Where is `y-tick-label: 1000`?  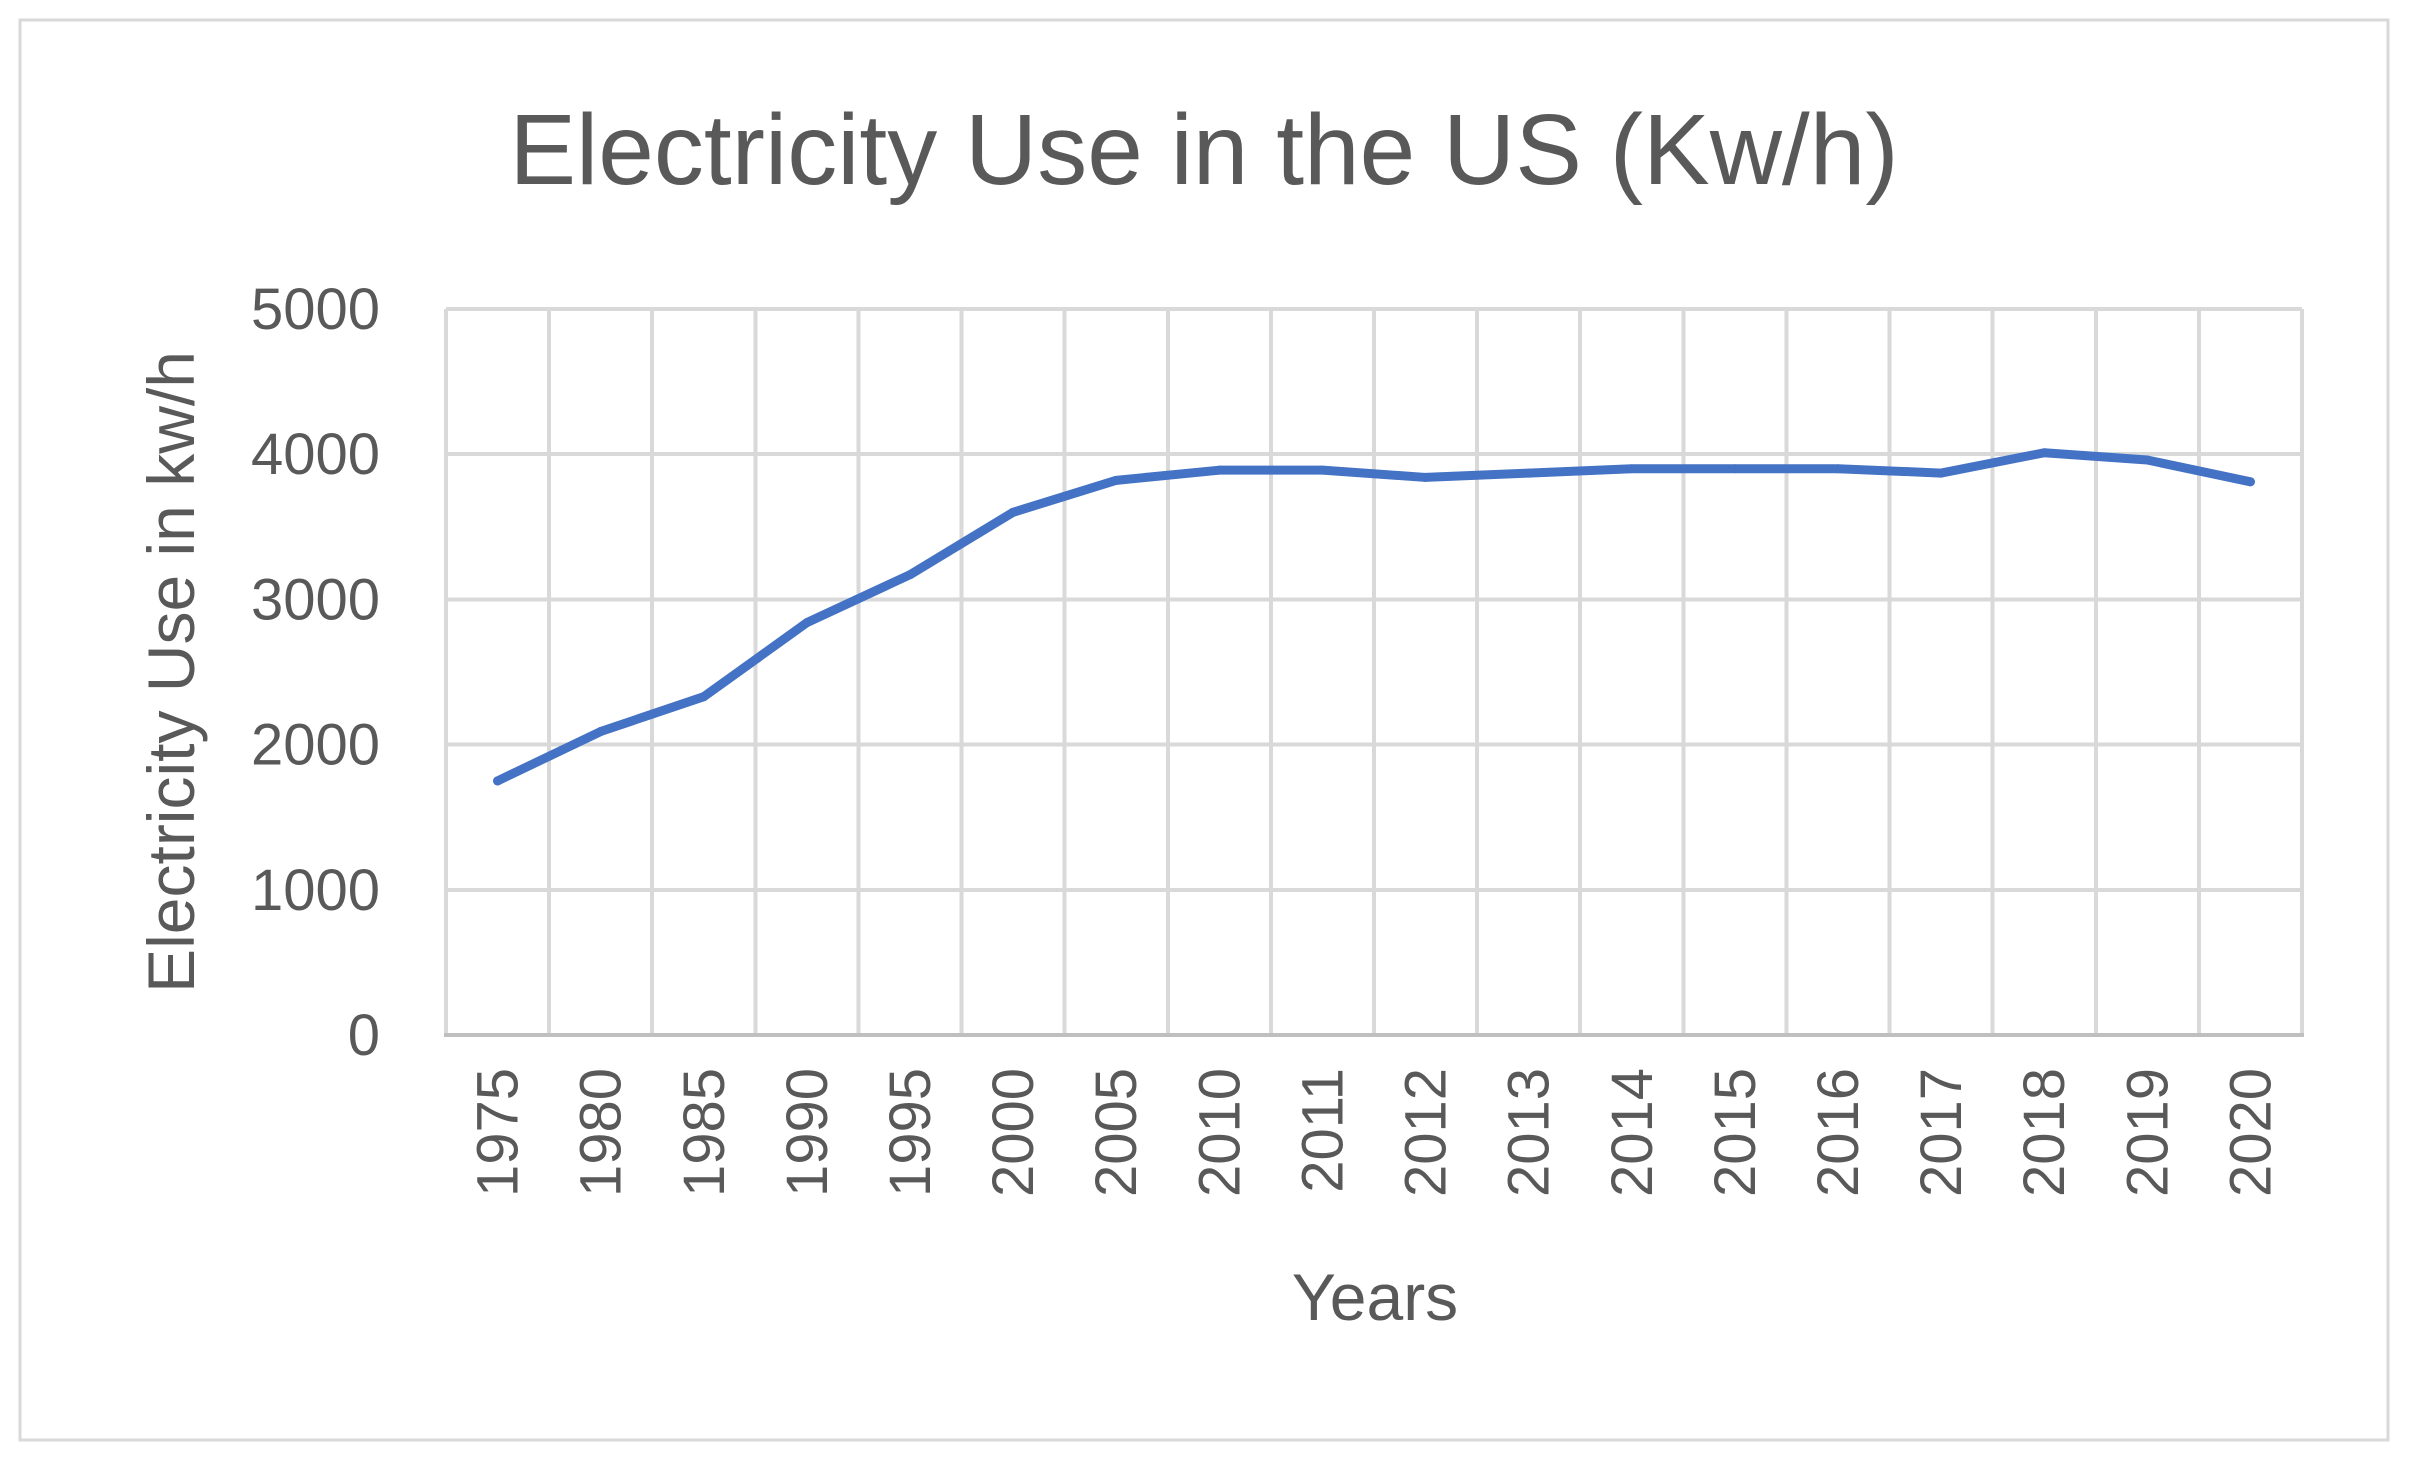 y-tick-label: 1000 is located at coordinates (315, 890).